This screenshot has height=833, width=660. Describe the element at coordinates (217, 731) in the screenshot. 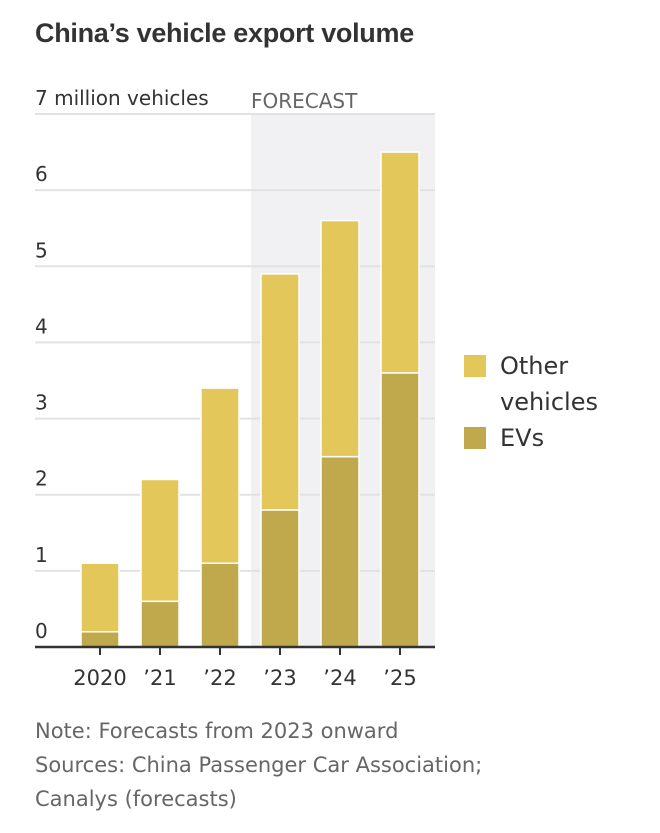

I see `note-text: Note: Forecasts from 2023 onward` at that location.